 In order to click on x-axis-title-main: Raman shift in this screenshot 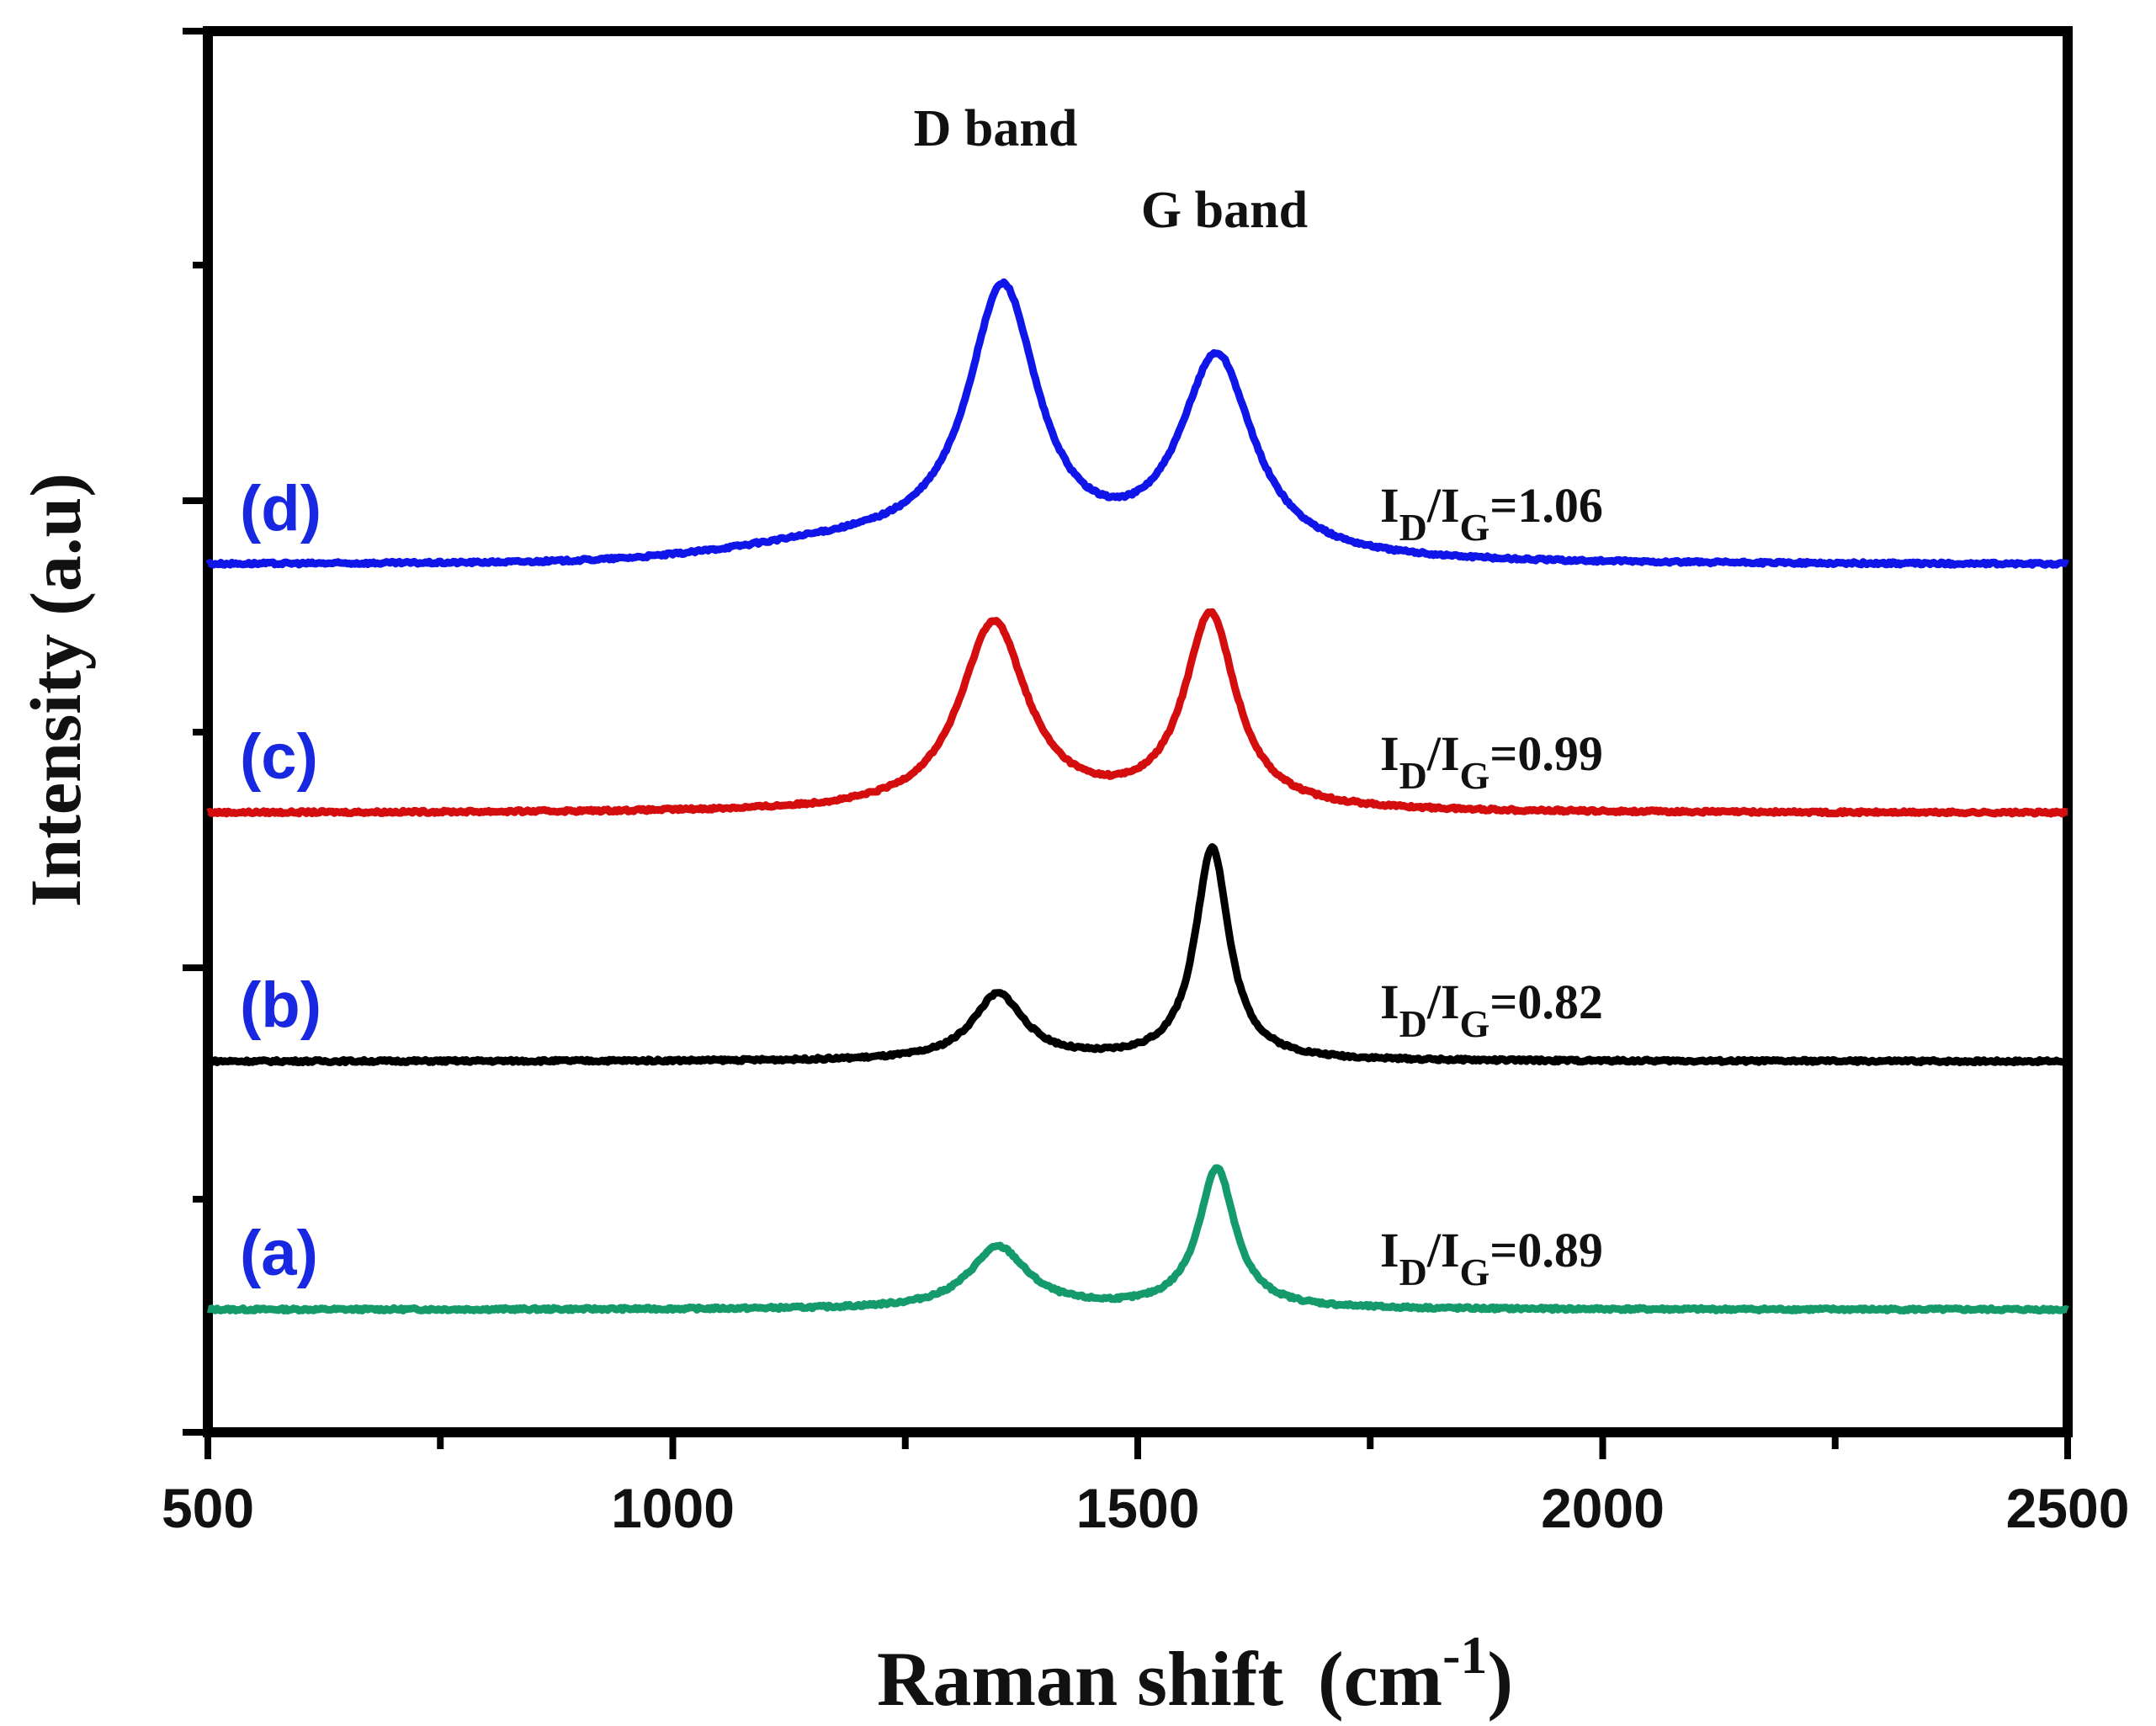, I will do `click(1080, 1679)`.